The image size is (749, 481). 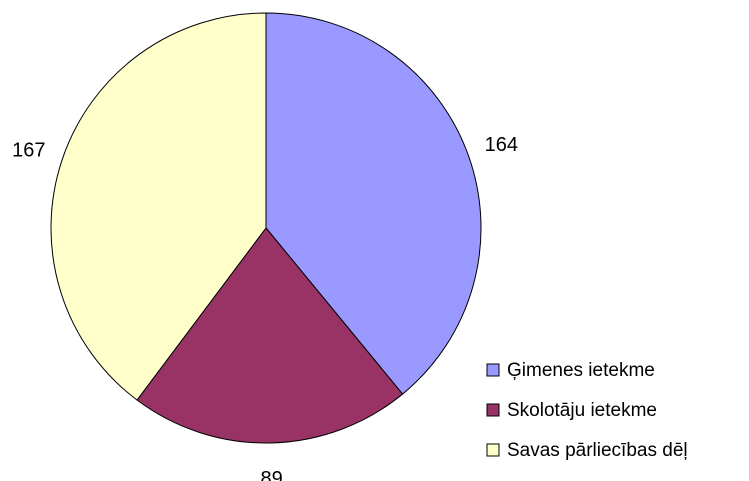 What do you see at coordinates (597, 450) in the screenshot?
I see `legend-label: Savas pārliecības dēļ` at bounding box center [597, 450].